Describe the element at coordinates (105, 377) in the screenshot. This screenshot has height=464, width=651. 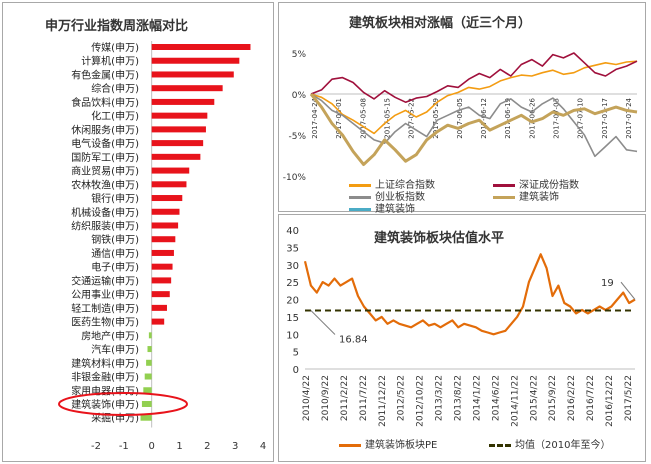
I see `bar-label-24: 非银金融(申万)` at that location.